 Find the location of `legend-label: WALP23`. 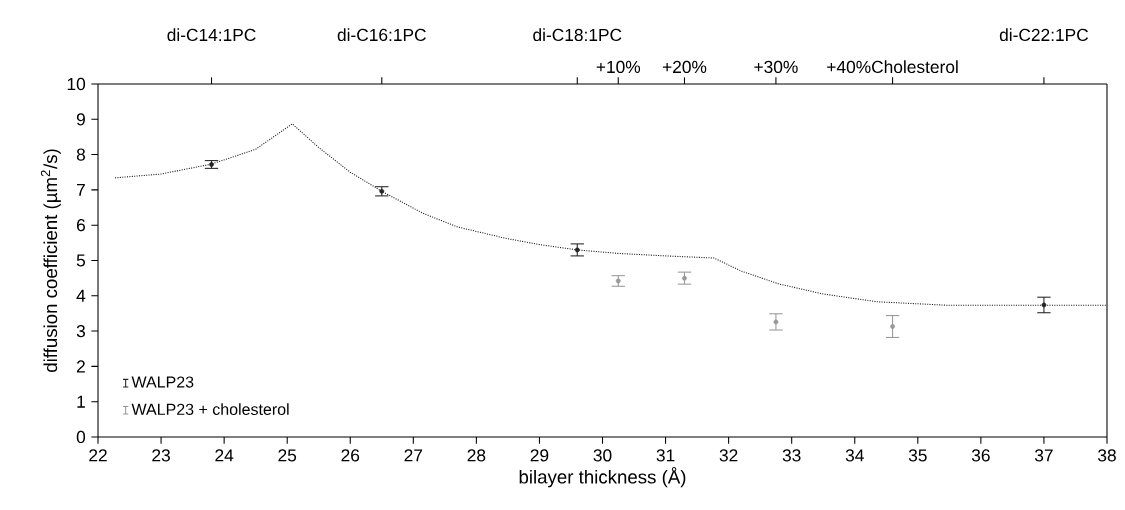

legend-label: WALP23 is located at coordinates (162, 382).